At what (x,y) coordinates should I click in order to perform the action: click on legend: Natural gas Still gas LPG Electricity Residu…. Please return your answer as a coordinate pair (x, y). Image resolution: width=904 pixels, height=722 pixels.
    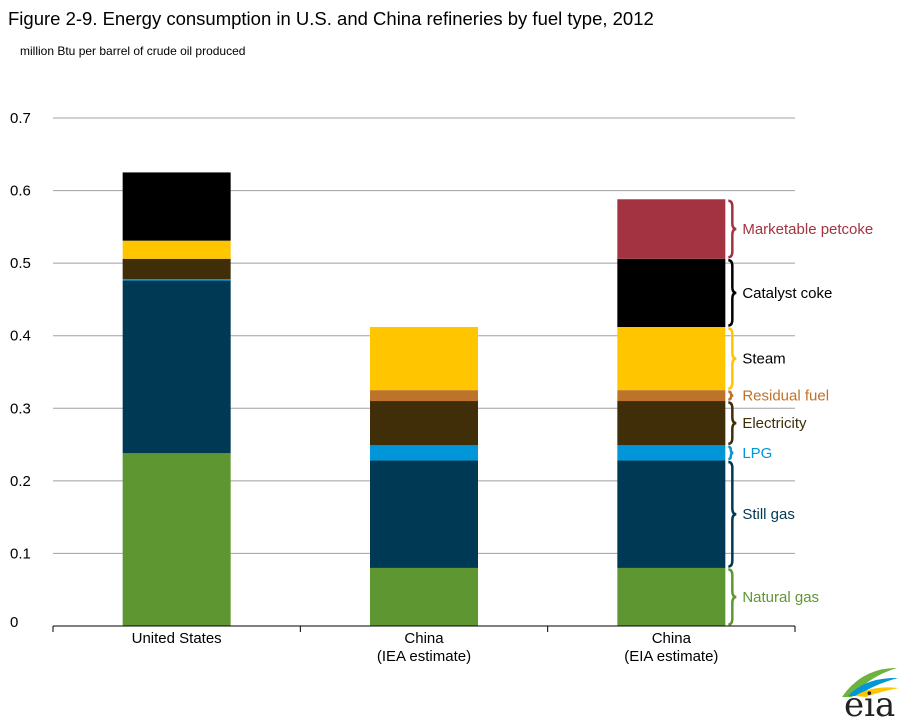
    Looking at the image, I should click on (800, 412).